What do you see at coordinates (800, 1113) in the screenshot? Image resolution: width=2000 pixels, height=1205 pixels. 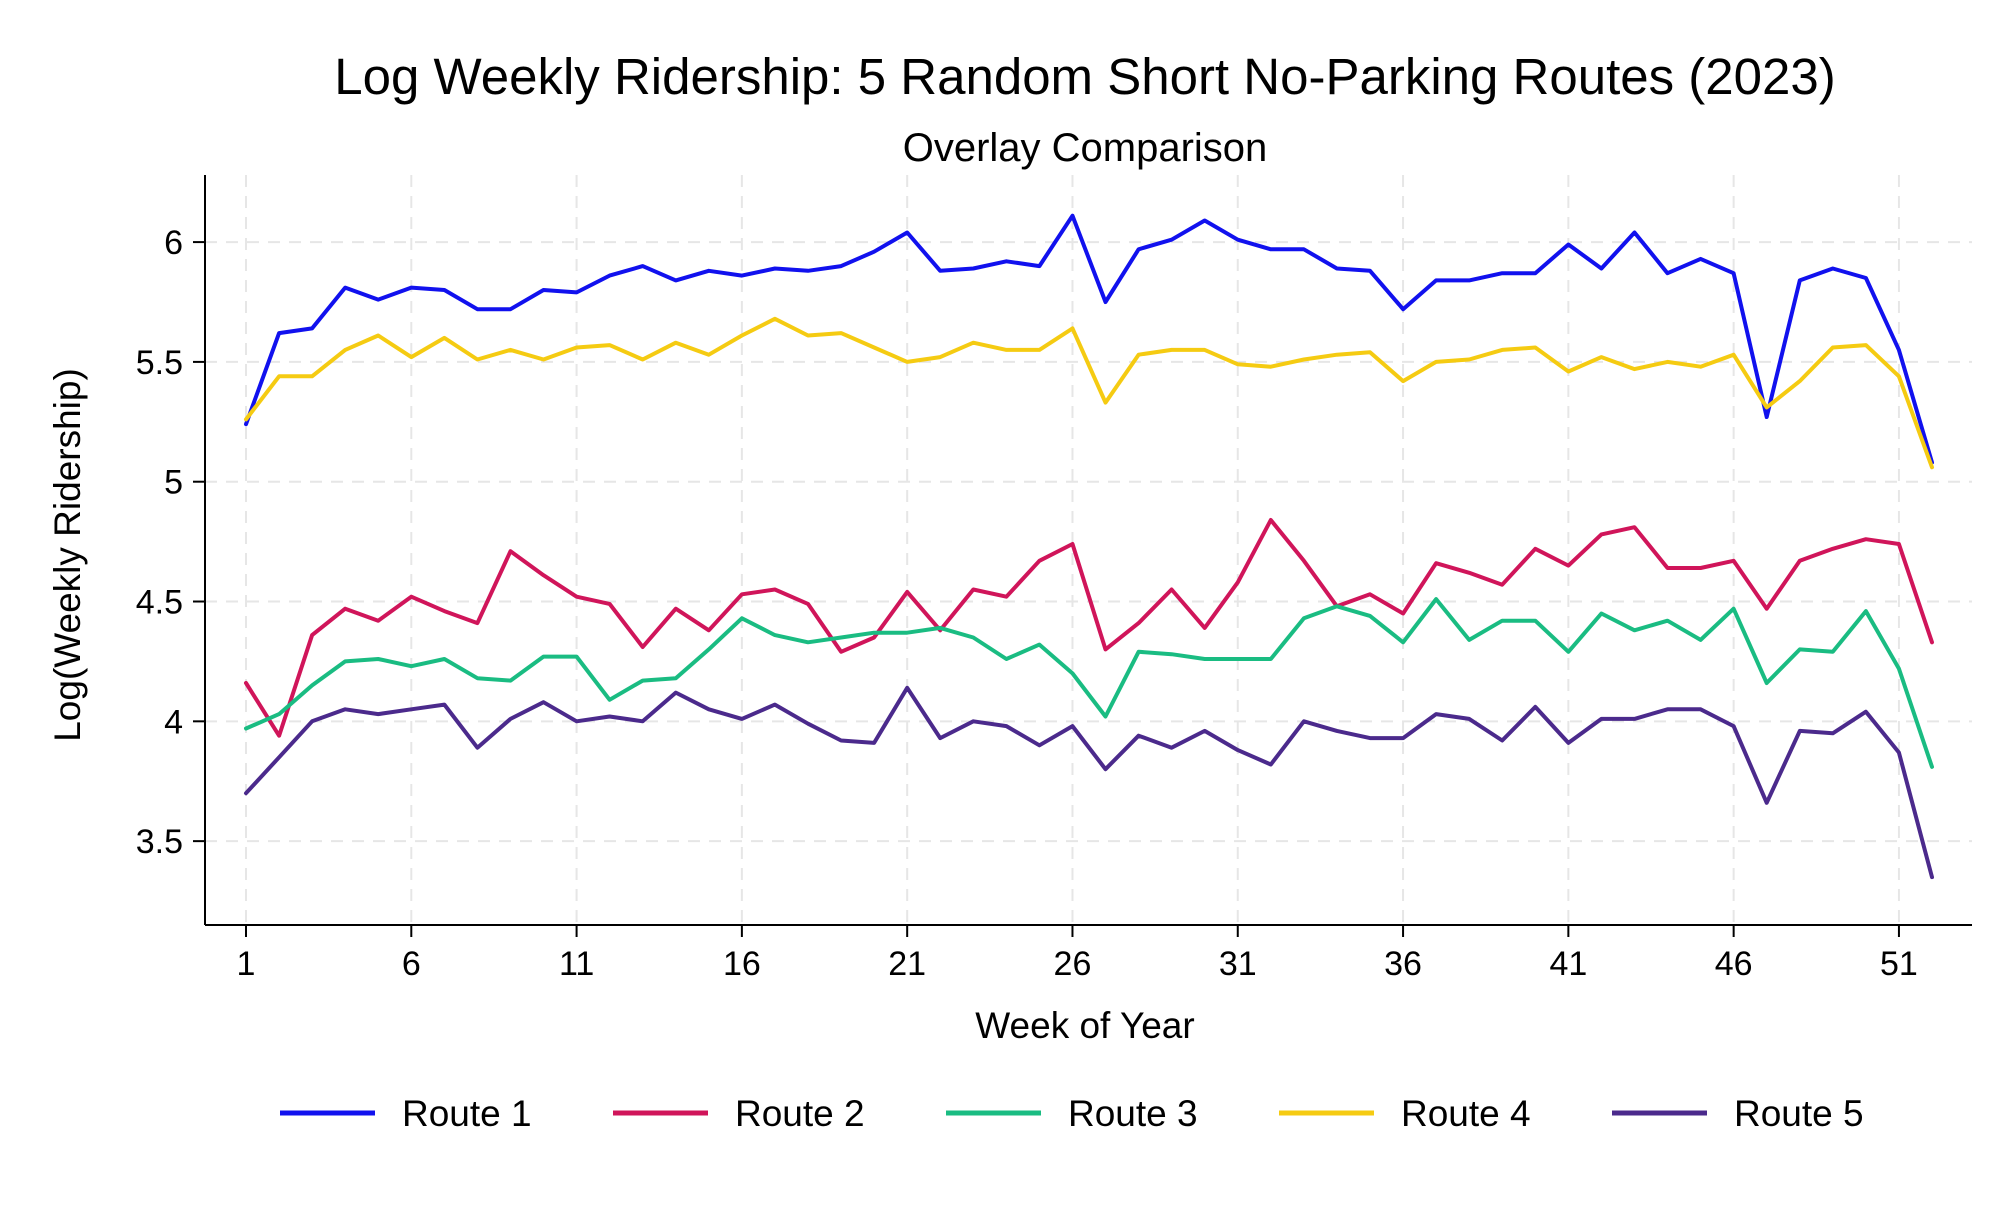 I see `legend-label-route-2: Route 2` at bounding box center [800, 1113].